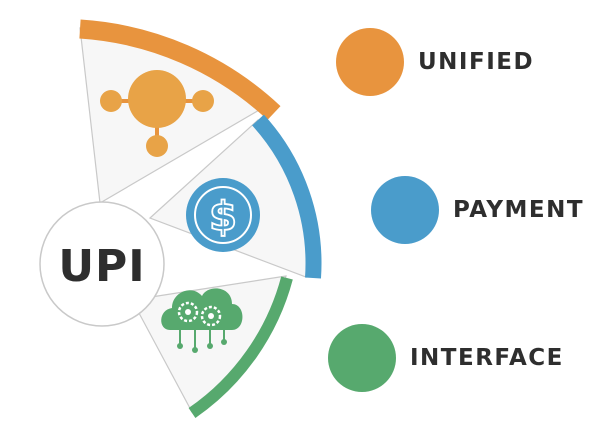 The height and width of the screenshot is (429, 612). What do you see at coordinates (487, 358) in the screenshot?
I see `legend-label-interface: INTERFACE` at bounding box center [487, 358].